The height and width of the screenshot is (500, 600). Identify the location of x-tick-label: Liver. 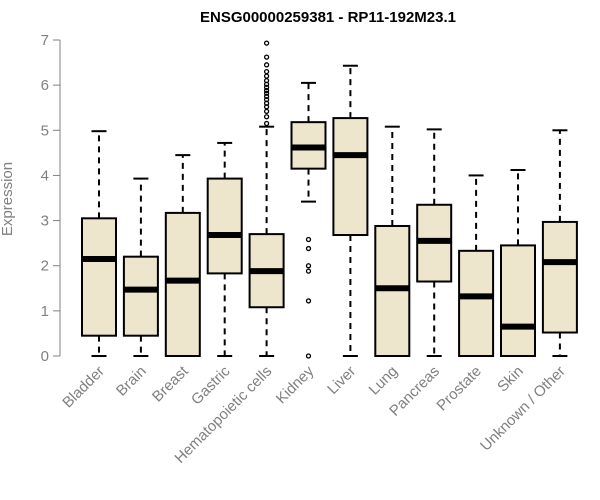
(341, 380).